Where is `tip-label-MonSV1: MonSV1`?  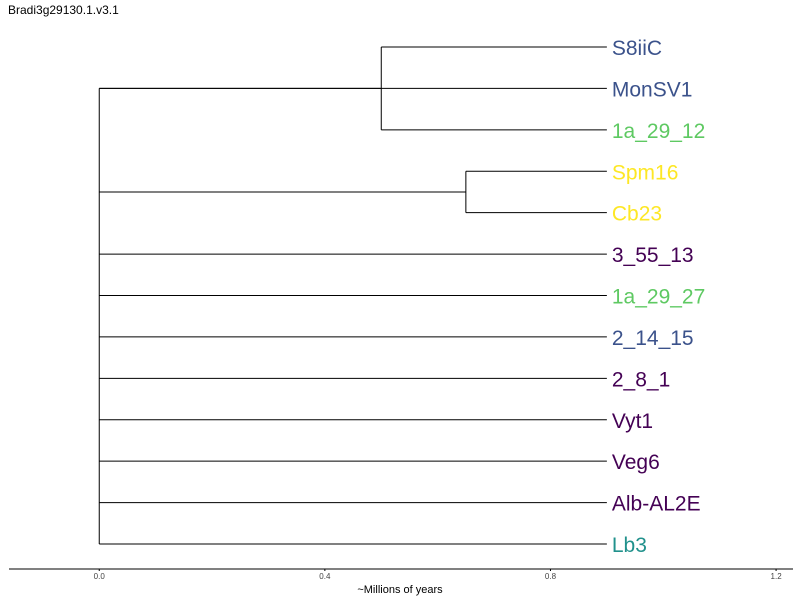
tip-label-MonSV1: MonSV1 is located at coordinates (652, 89).